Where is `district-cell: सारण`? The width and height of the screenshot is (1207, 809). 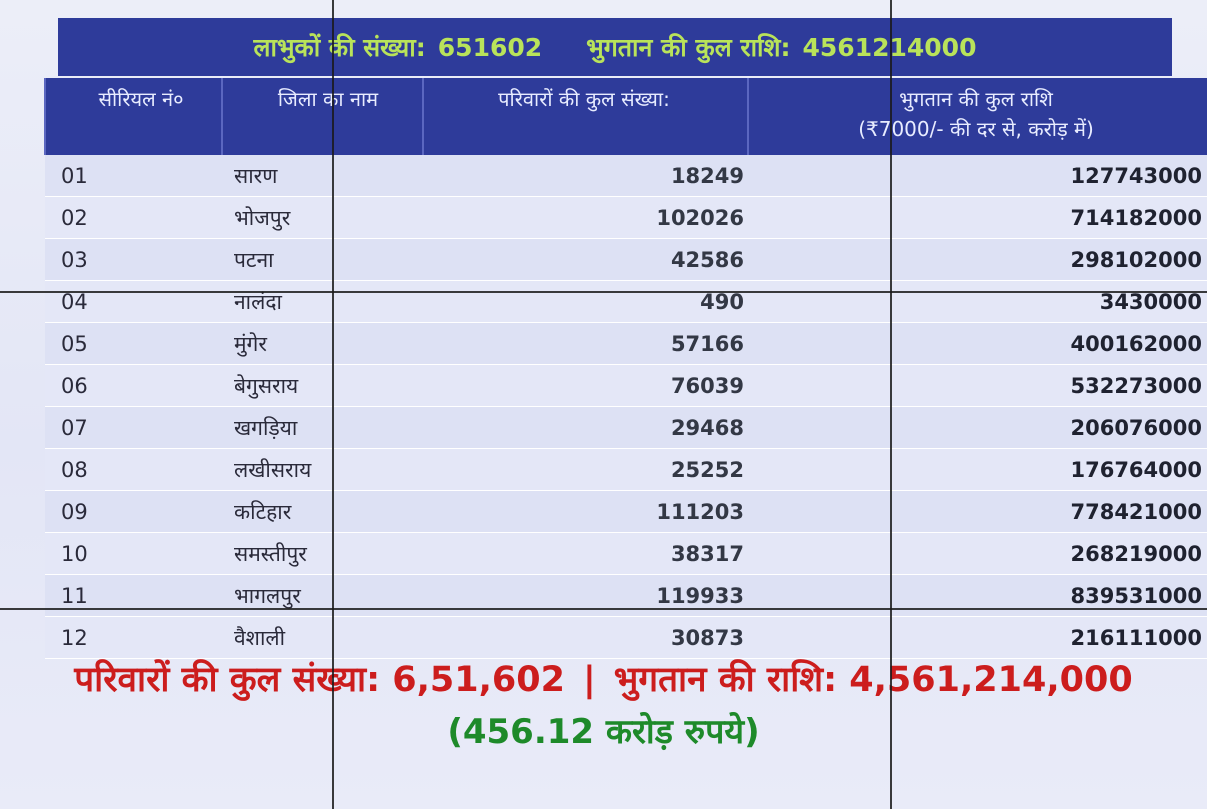
district-cell: सारण is located at coordinates (322, 176).